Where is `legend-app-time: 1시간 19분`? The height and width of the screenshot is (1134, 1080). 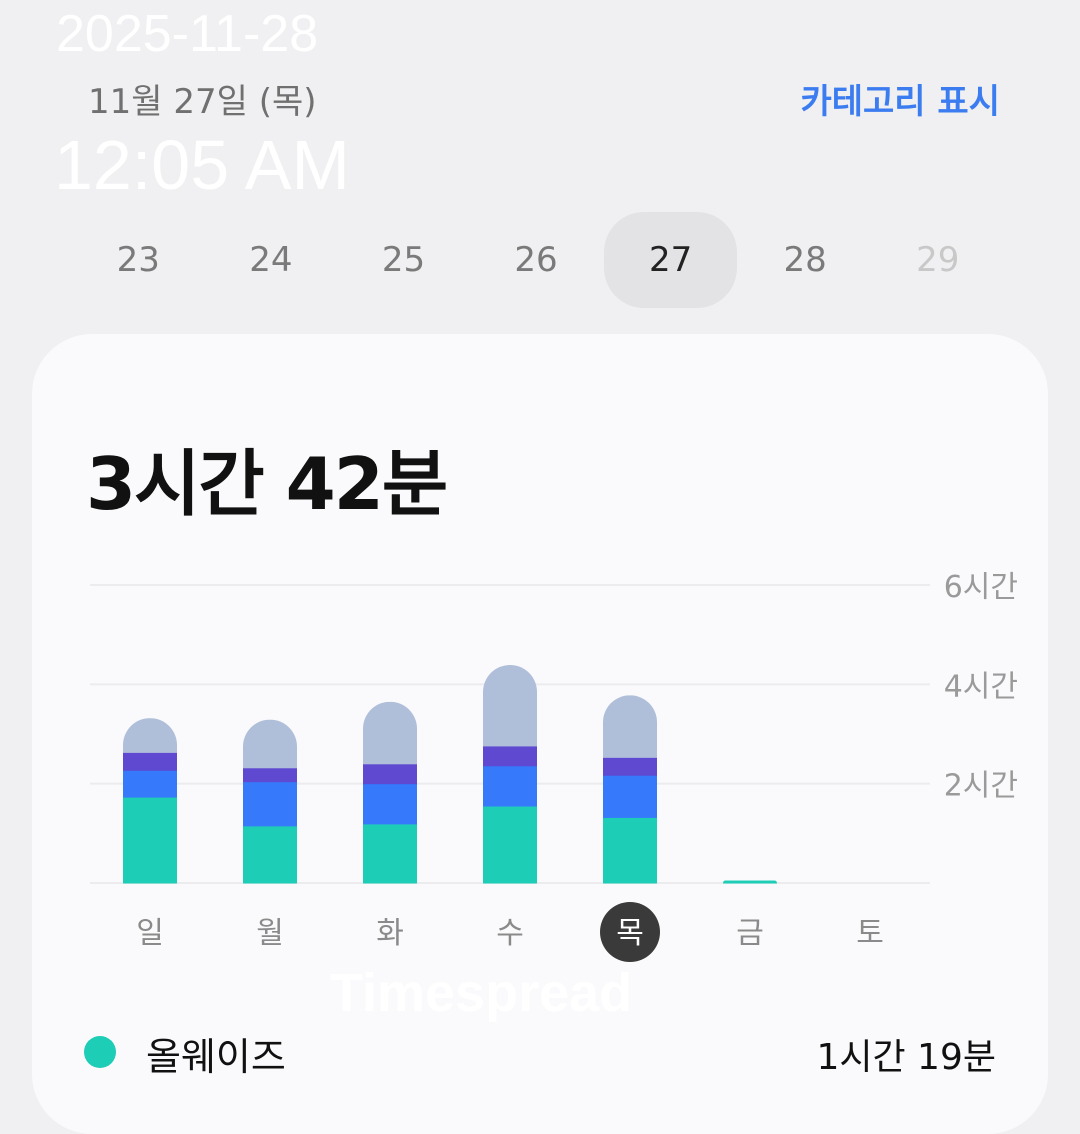
legend-app-time: 1시간 19분 is located at coordinates (906, 1057).